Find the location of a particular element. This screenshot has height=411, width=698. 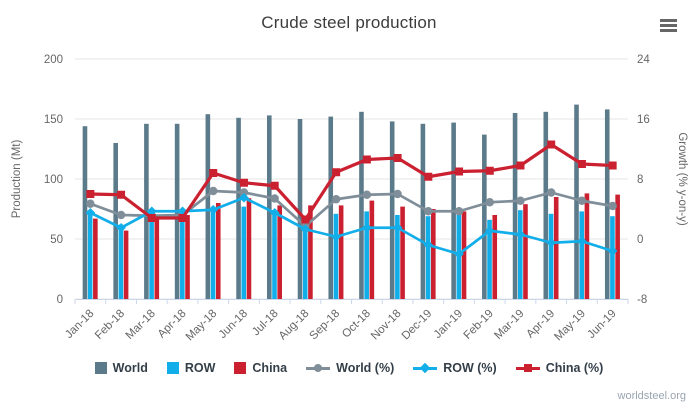

legend: World ROW China World (%) ROW (%) China (%) is located at coordinates (349, 368).